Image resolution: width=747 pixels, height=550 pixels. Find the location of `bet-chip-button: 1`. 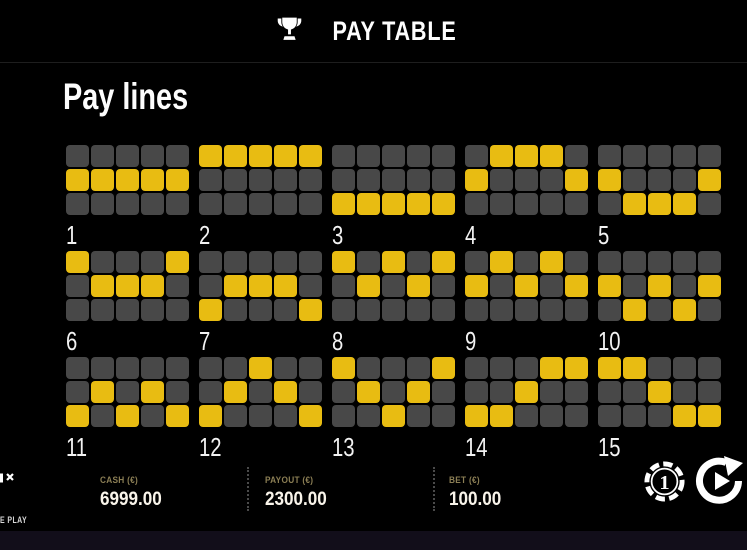

bet-chip-button: 1 is located at coordinates (664, 481).